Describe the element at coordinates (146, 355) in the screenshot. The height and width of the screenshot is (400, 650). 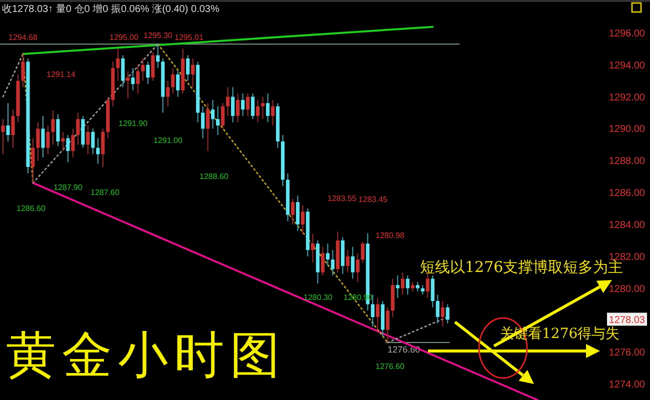
I see `text: 黄金小时图` at that location.